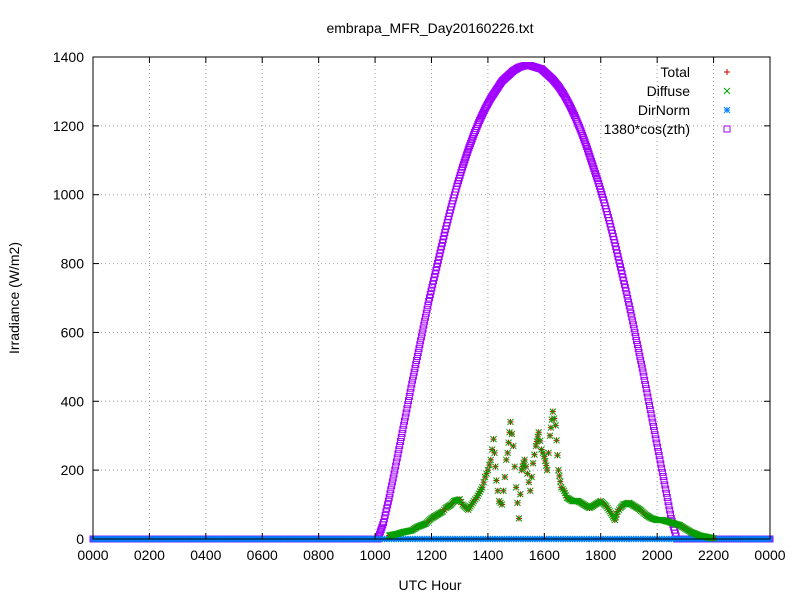 The width and height of the screenshot is (800, 600). I want to click on x-tick-label: 0800, so click(318, 555).